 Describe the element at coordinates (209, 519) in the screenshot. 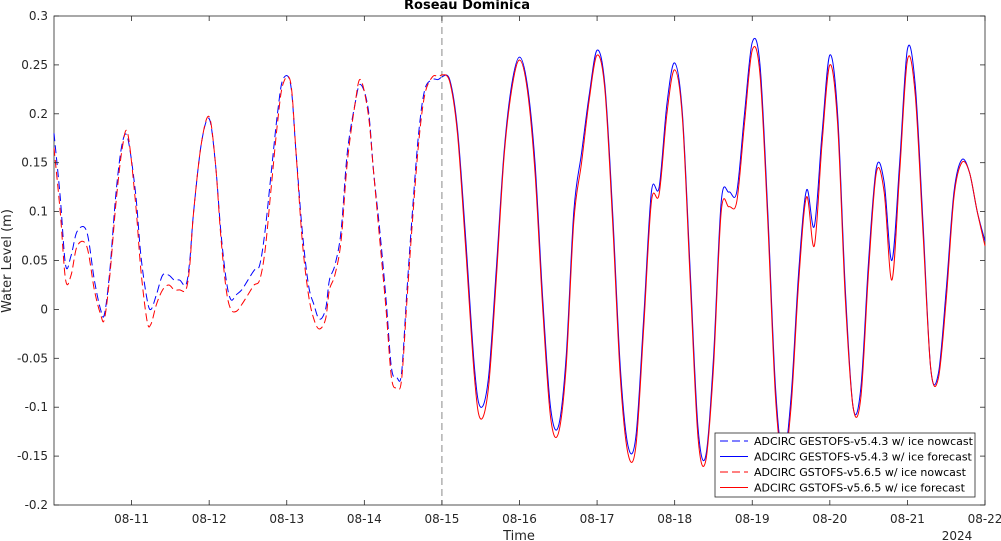

I see `x-tick-label: 08-12` at that location.